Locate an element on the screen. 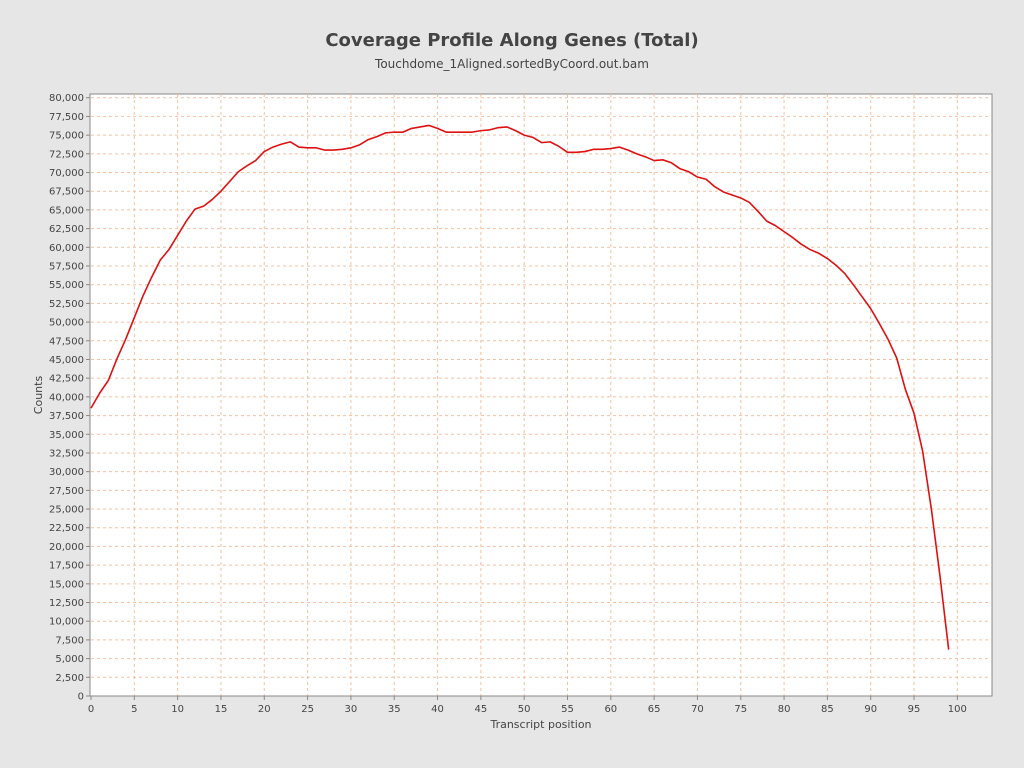 The height and width of the screenshot is (768, 1024). y-tick-label: 15,000 is located at coordinates (66, 584).